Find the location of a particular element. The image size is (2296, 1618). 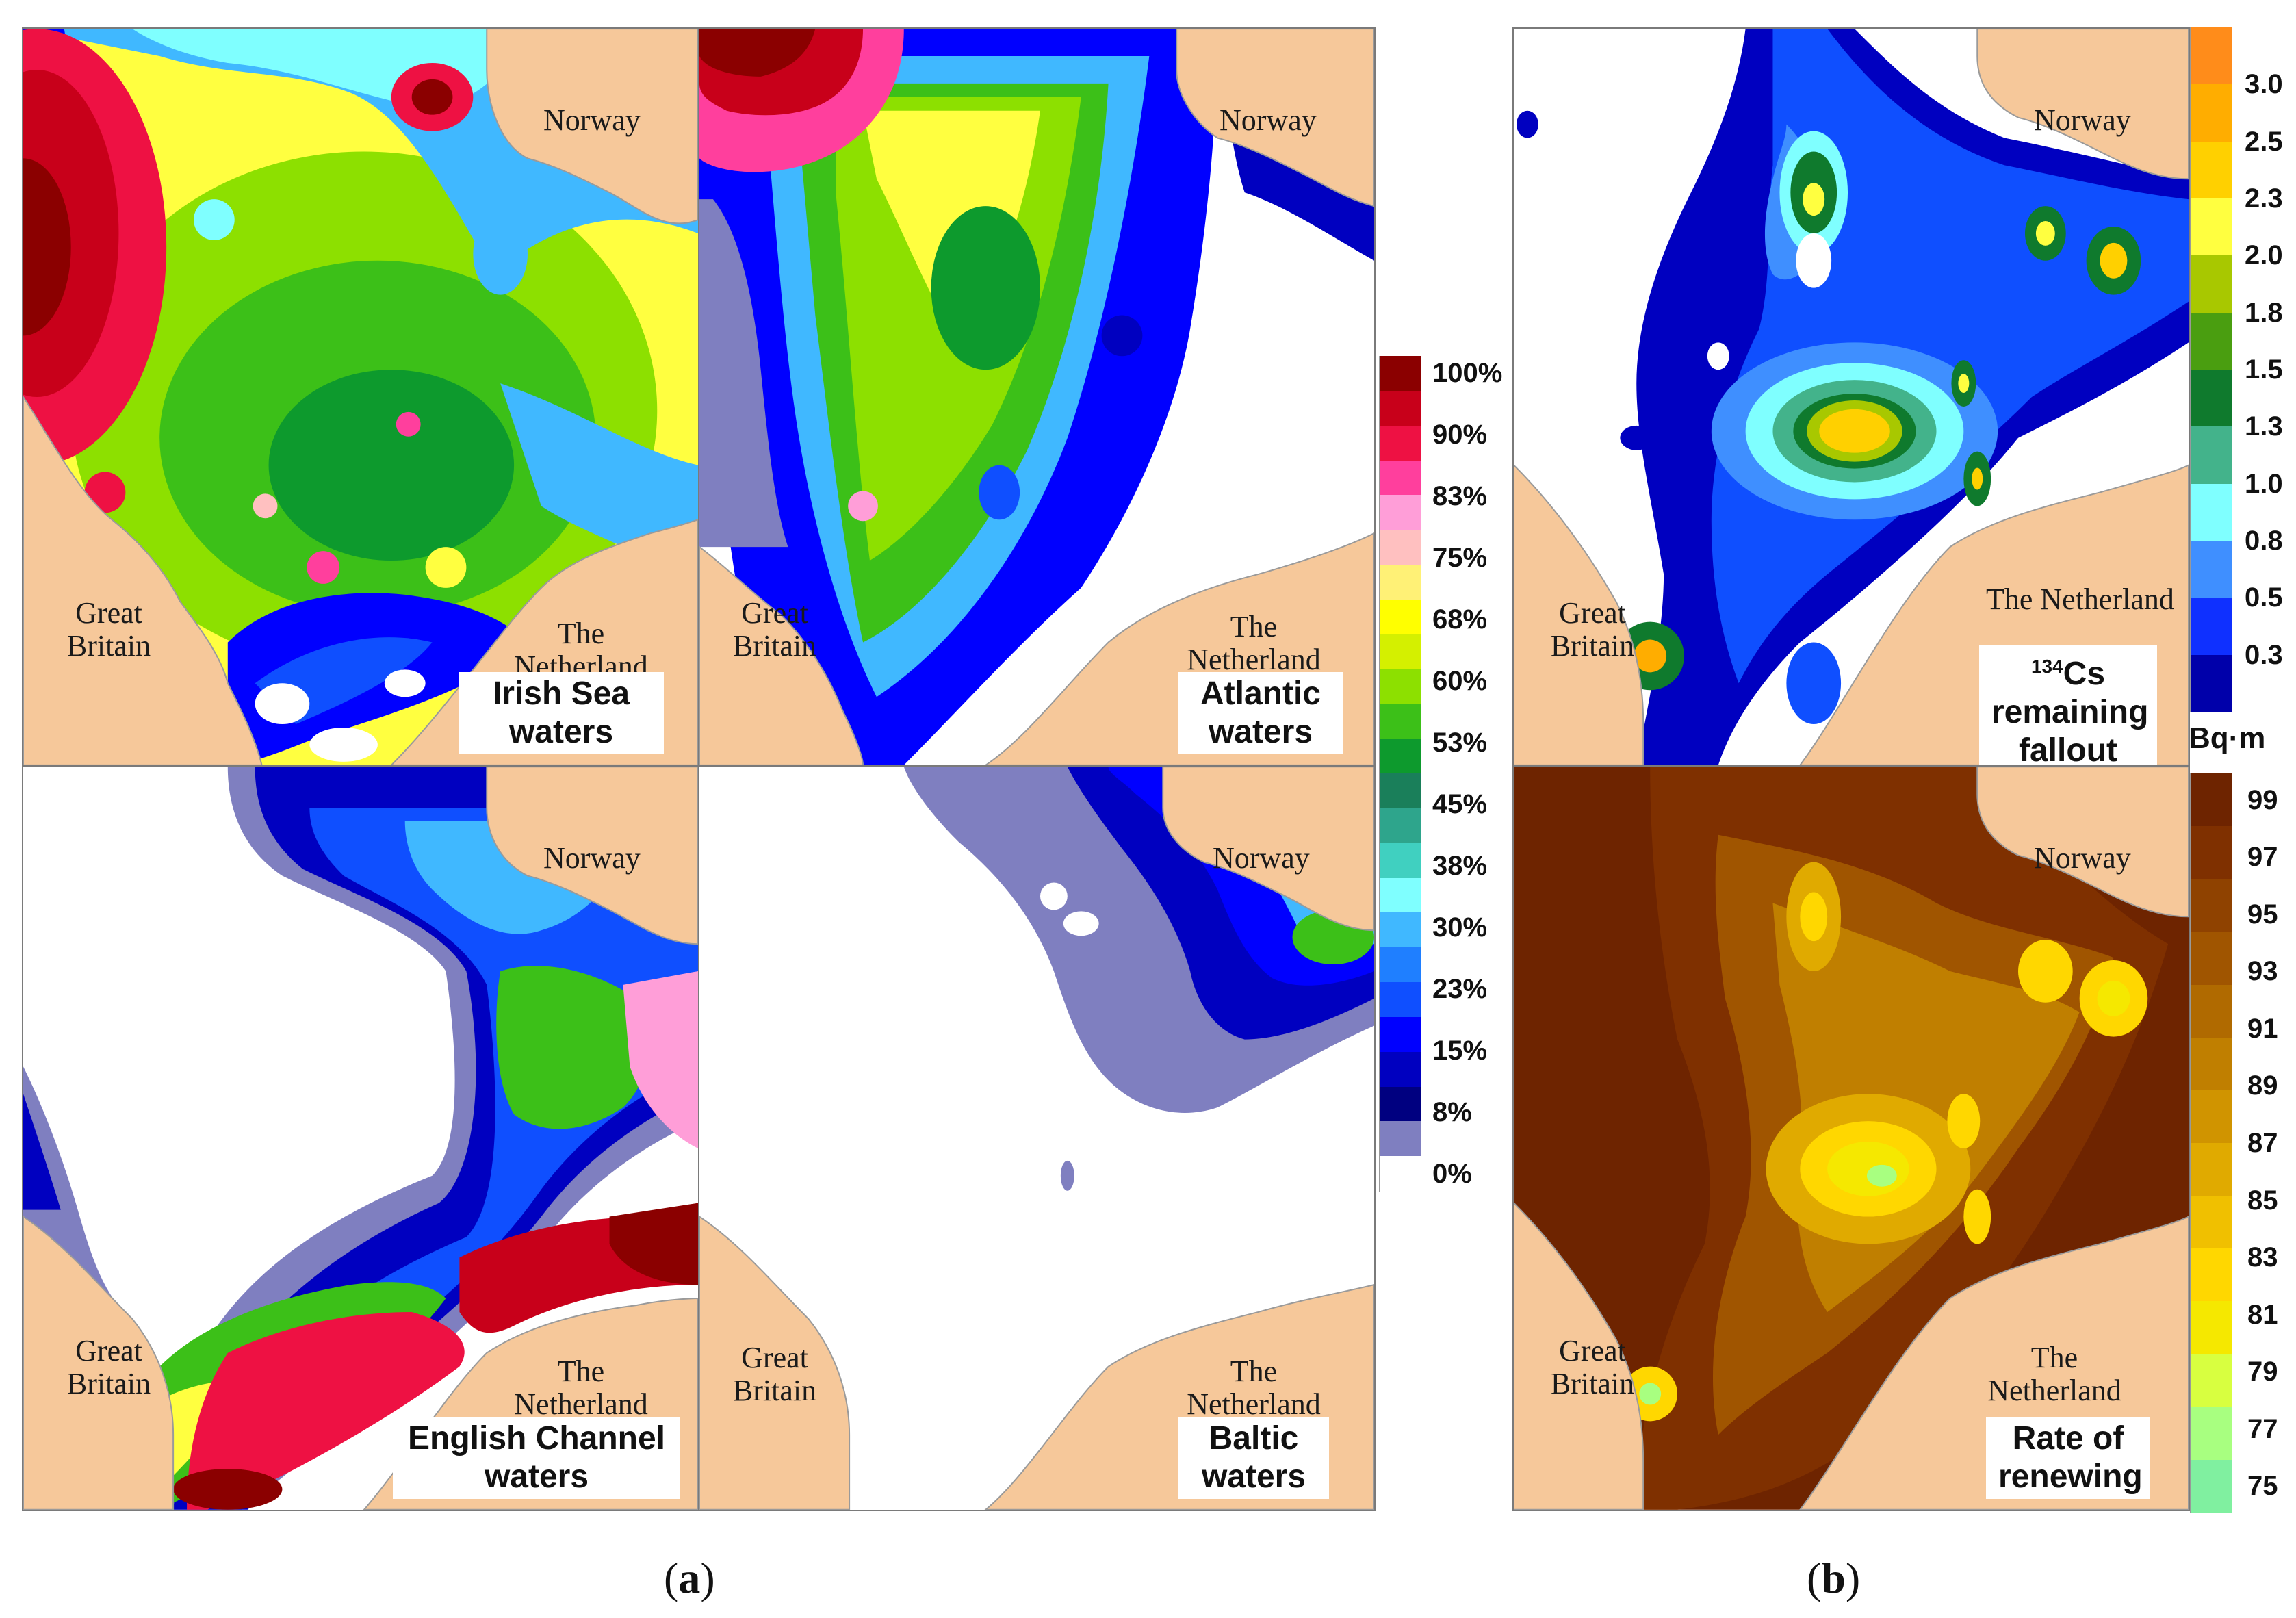

legend-tick-label: 79 is located at coordinates (2262, 1372).